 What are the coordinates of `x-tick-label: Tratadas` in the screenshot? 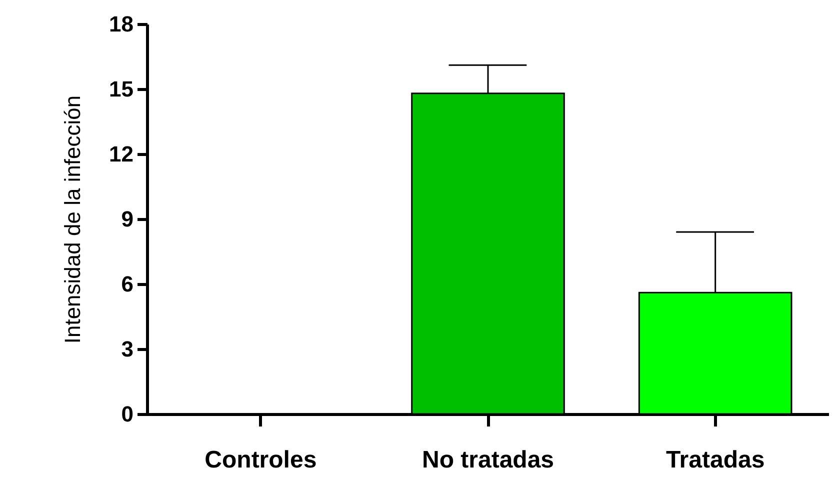 It's located at (715, 460).